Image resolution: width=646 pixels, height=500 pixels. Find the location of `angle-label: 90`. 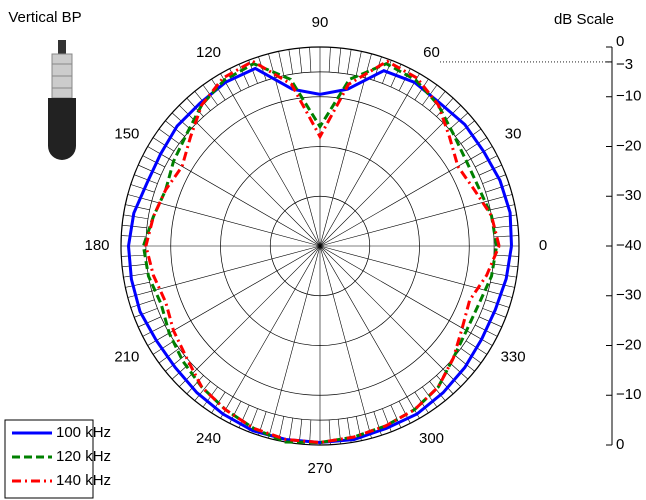

angle-label: 90 is located at coordinates (320, 22).